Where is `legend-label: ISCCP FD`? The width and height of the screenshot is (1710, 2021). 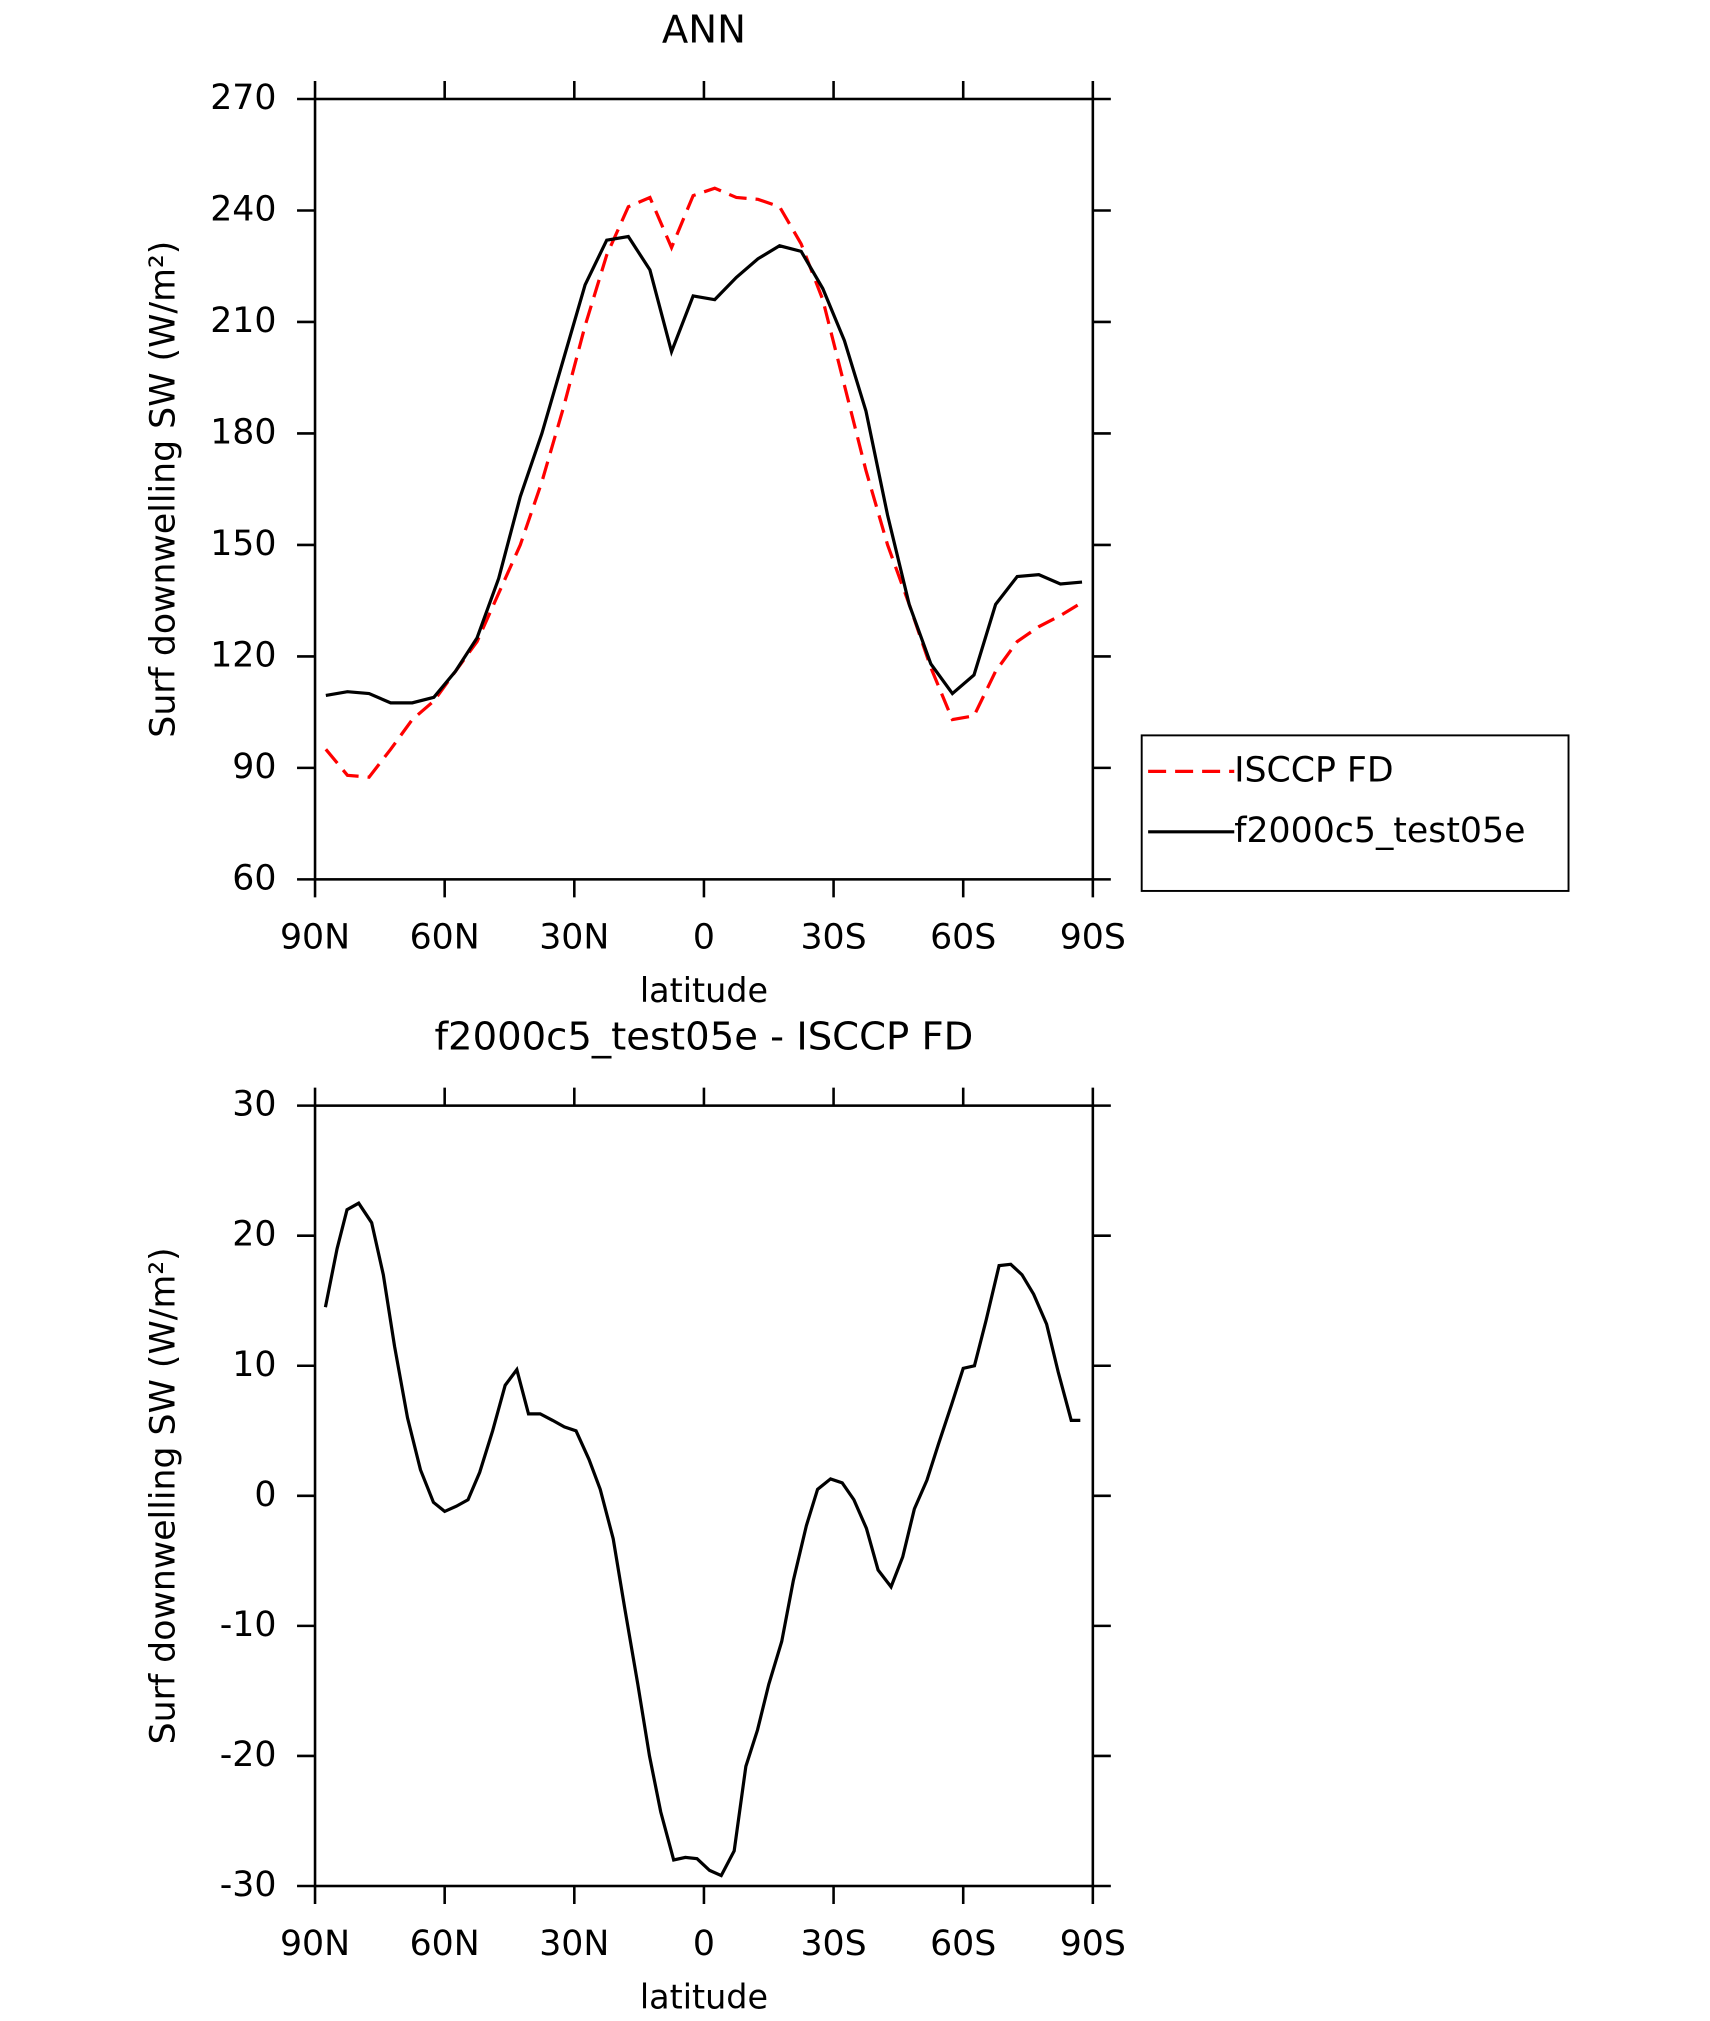
legend-label: ISCCP FD is located at coordinates (1313, 770).